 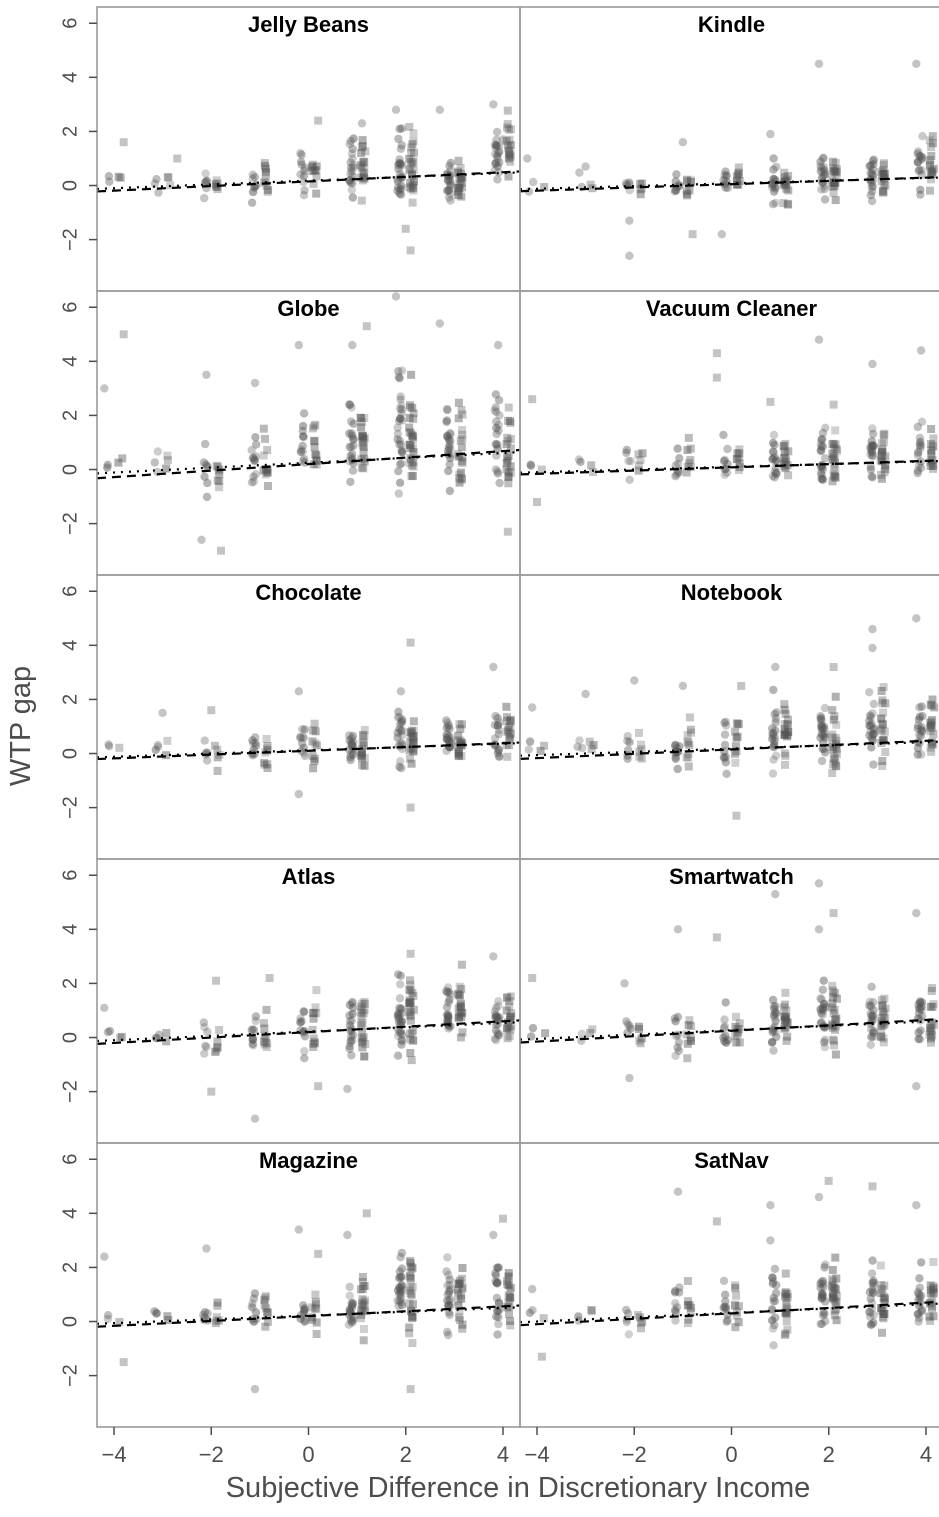 What do you see at coordinates (729, 149) in the screenshot?
I see `panel-kindle: Kindle` at bounding box center [729, 149].